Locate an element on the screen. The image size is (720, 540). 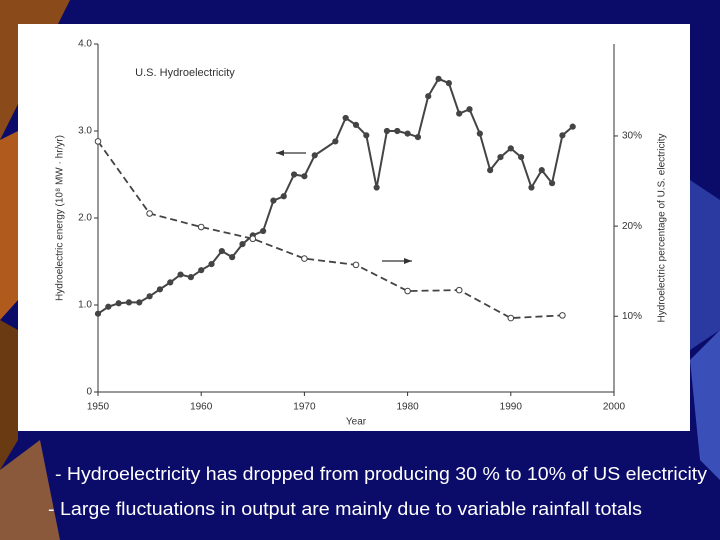
x-tick-label: 1950 is located at coordinates (98, 407).